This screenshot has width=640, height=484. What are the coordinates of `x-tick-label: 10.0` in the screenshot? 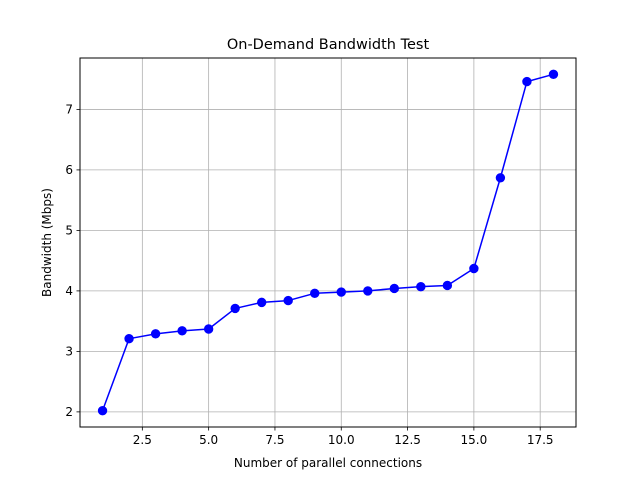 It's located at (341, 440).